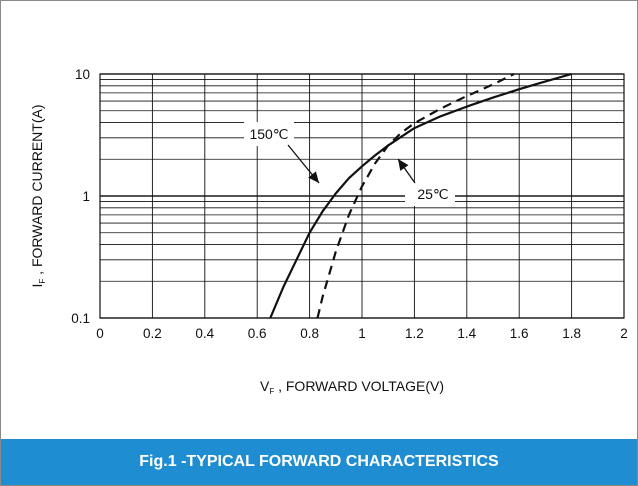 Image resolution: width=638 pixels, height=486 pixels. I want to click on x-tick-label: 0.2, so click(152, 333).